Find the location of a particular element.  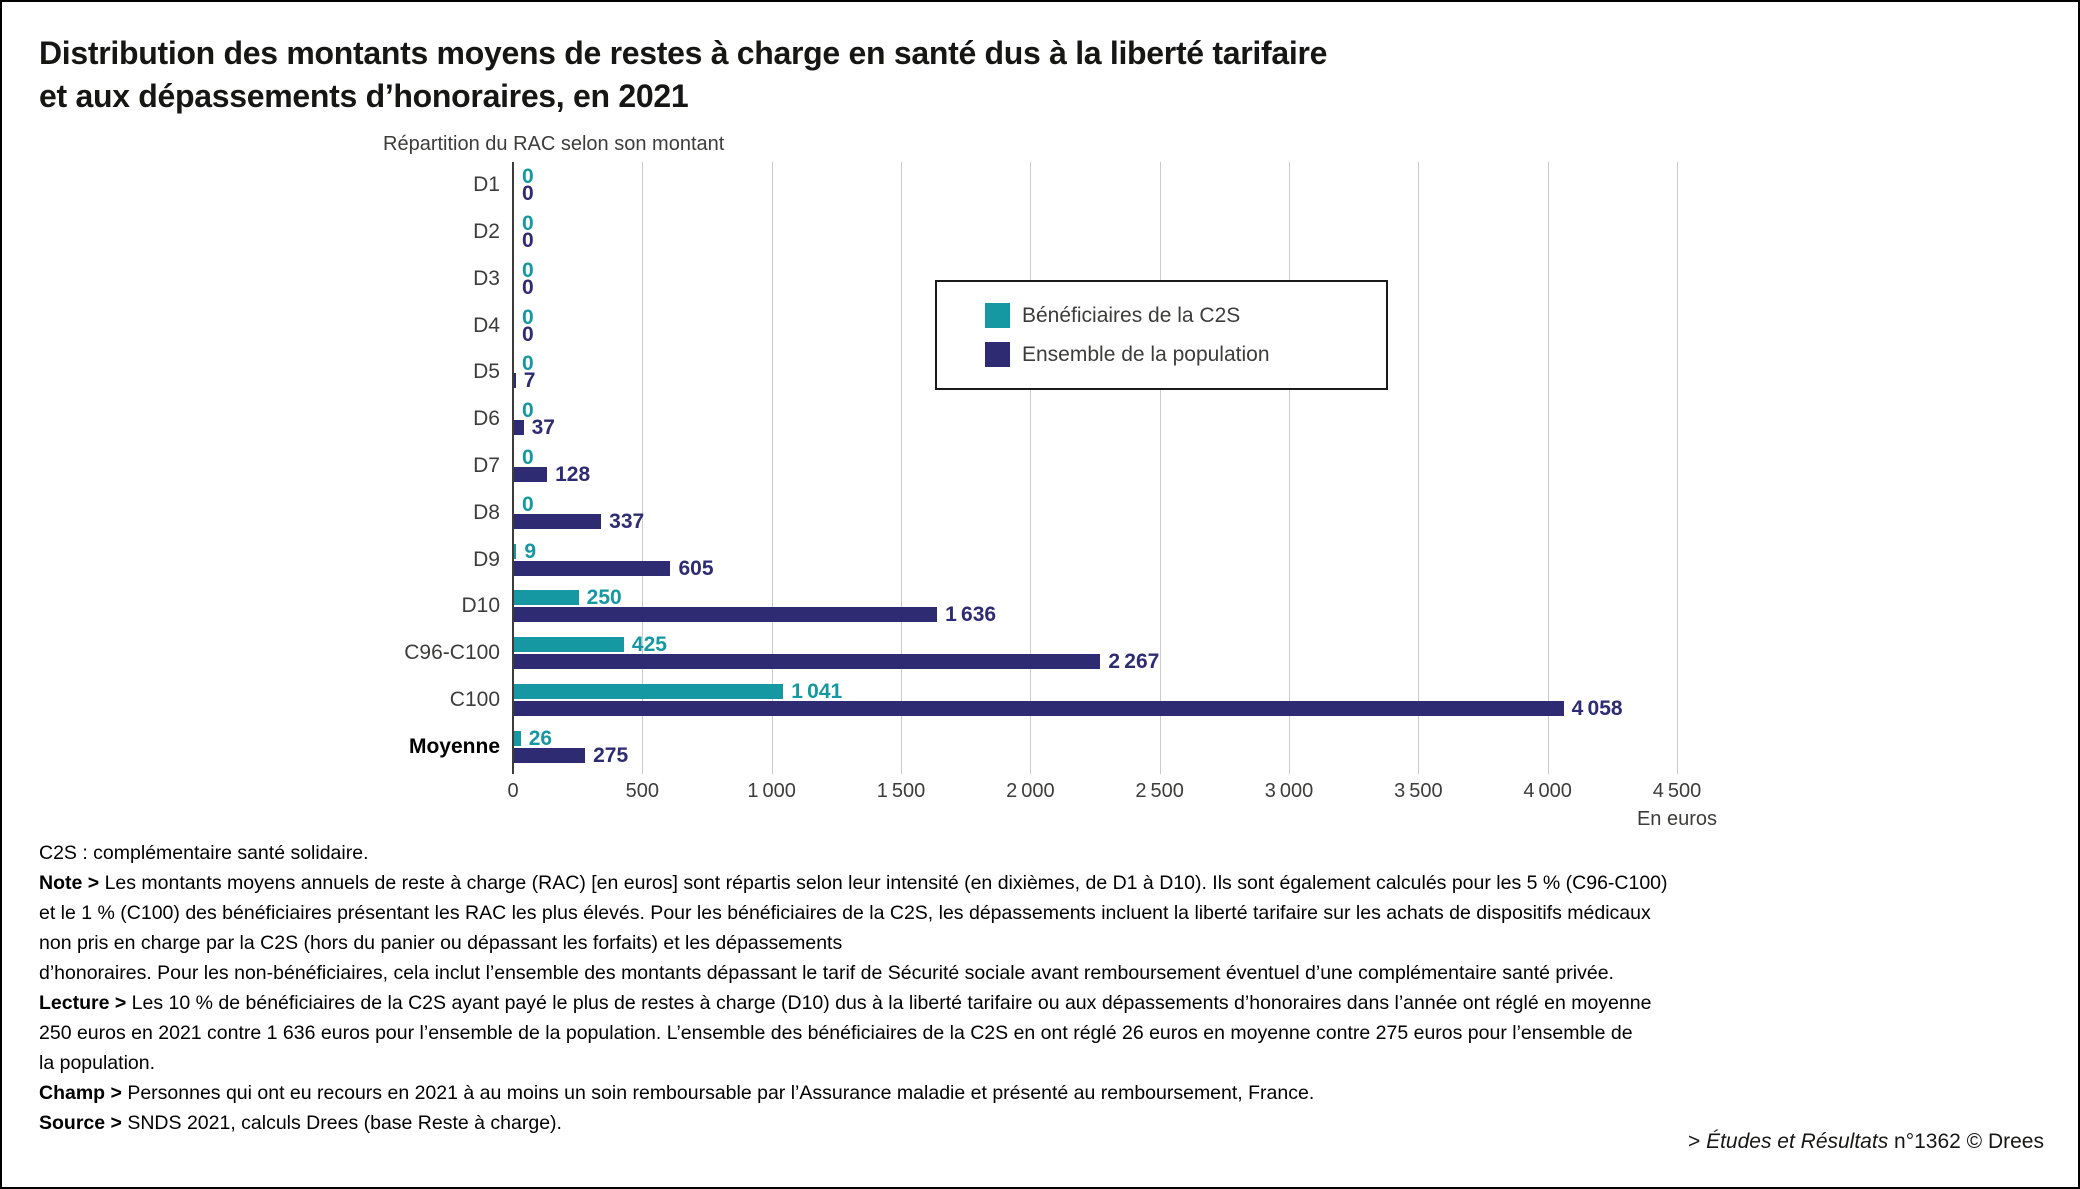

footnote-label: Champ > is located at coordinates (83, 1093).